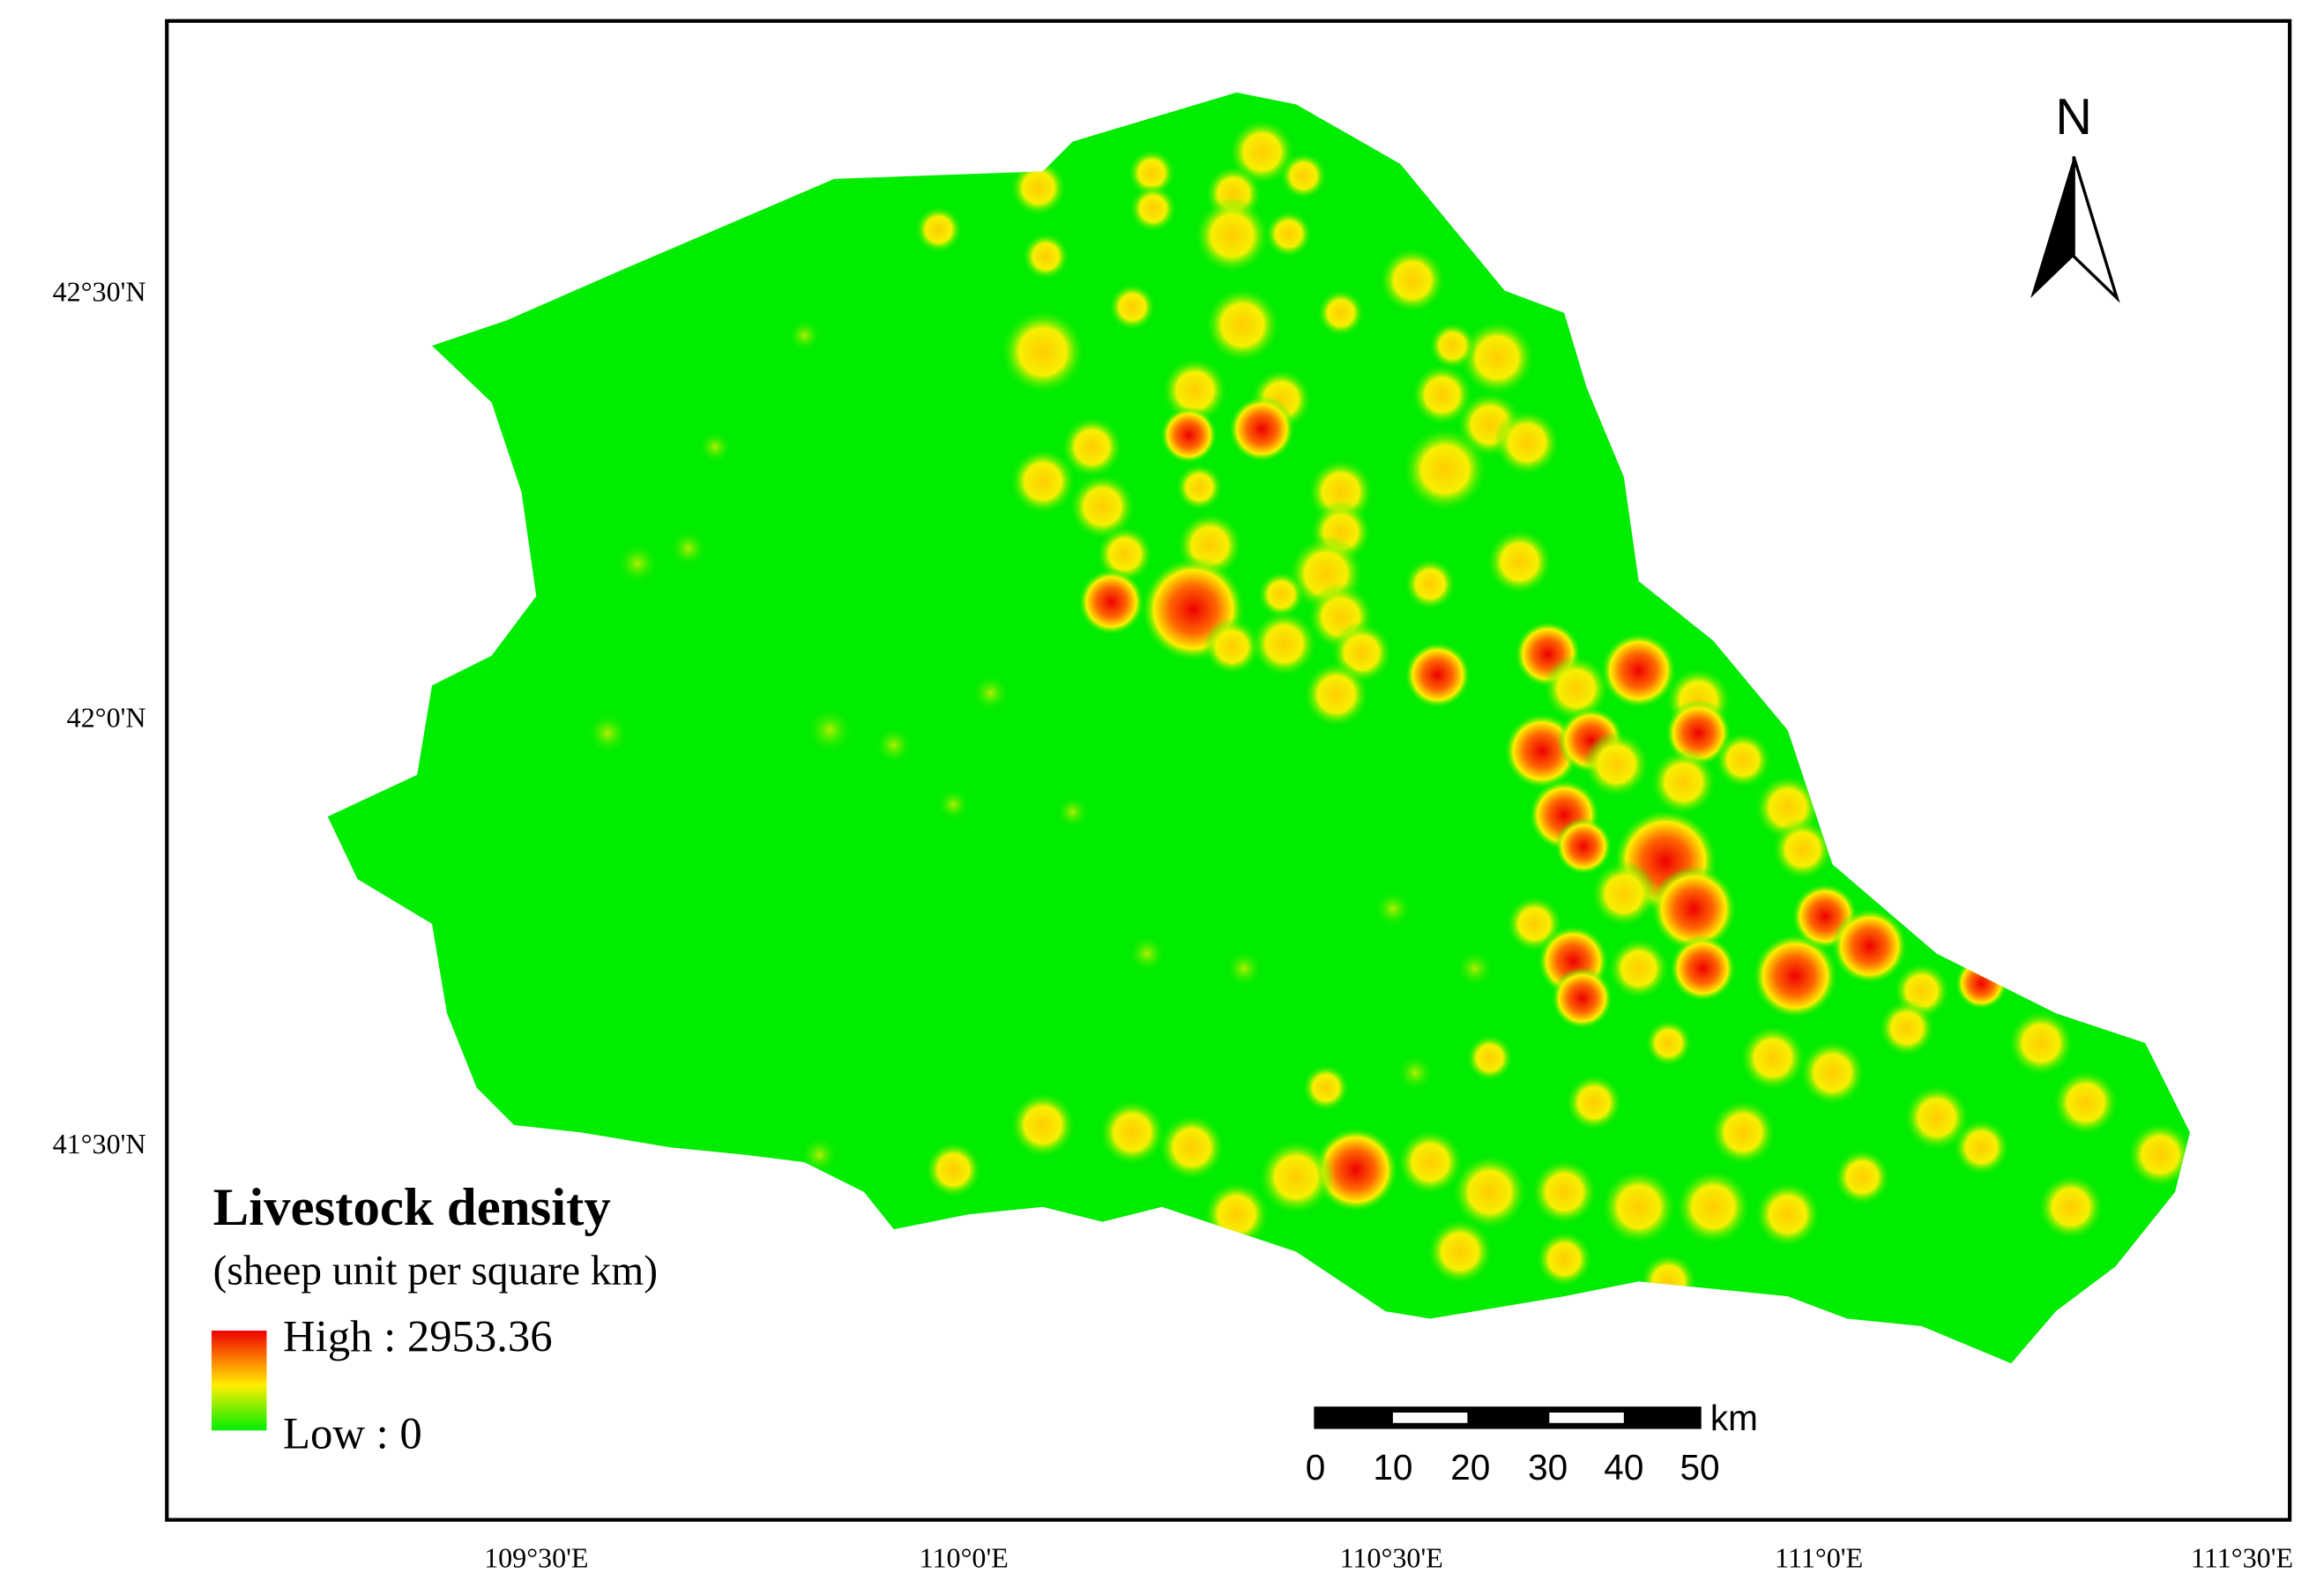 Image resolution: width=2324 pixels, height=1581 pixels. Describe the element at coordinates (352, 1433) in the screenshot. I see `legend-low: Low : 0` at that location.